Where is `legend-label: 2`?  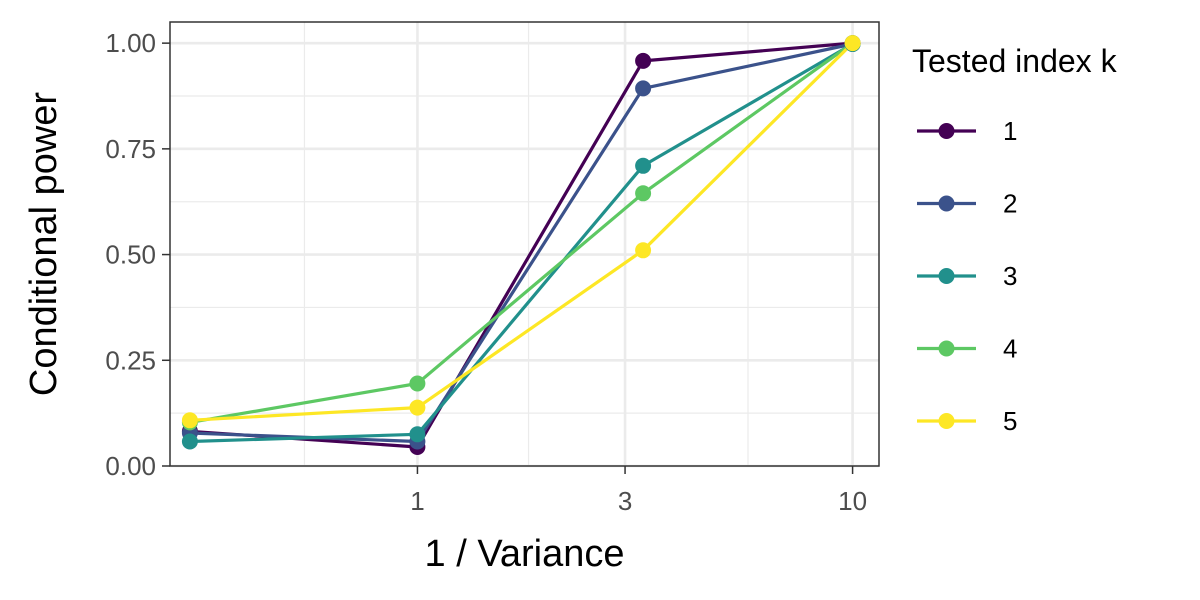 legend-label: 2 is located at coordinates (1010, 204).